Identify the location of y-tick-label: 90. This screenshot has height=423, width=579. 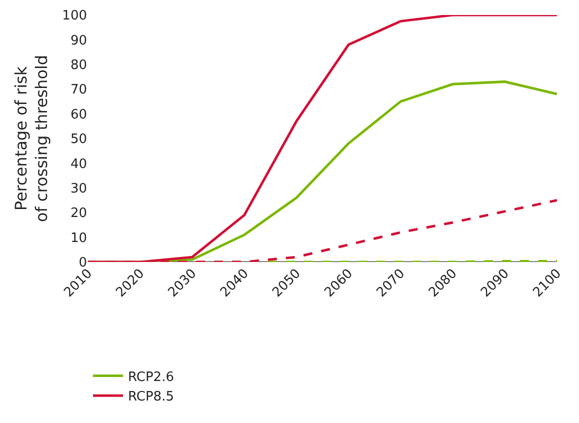
(78, 40).